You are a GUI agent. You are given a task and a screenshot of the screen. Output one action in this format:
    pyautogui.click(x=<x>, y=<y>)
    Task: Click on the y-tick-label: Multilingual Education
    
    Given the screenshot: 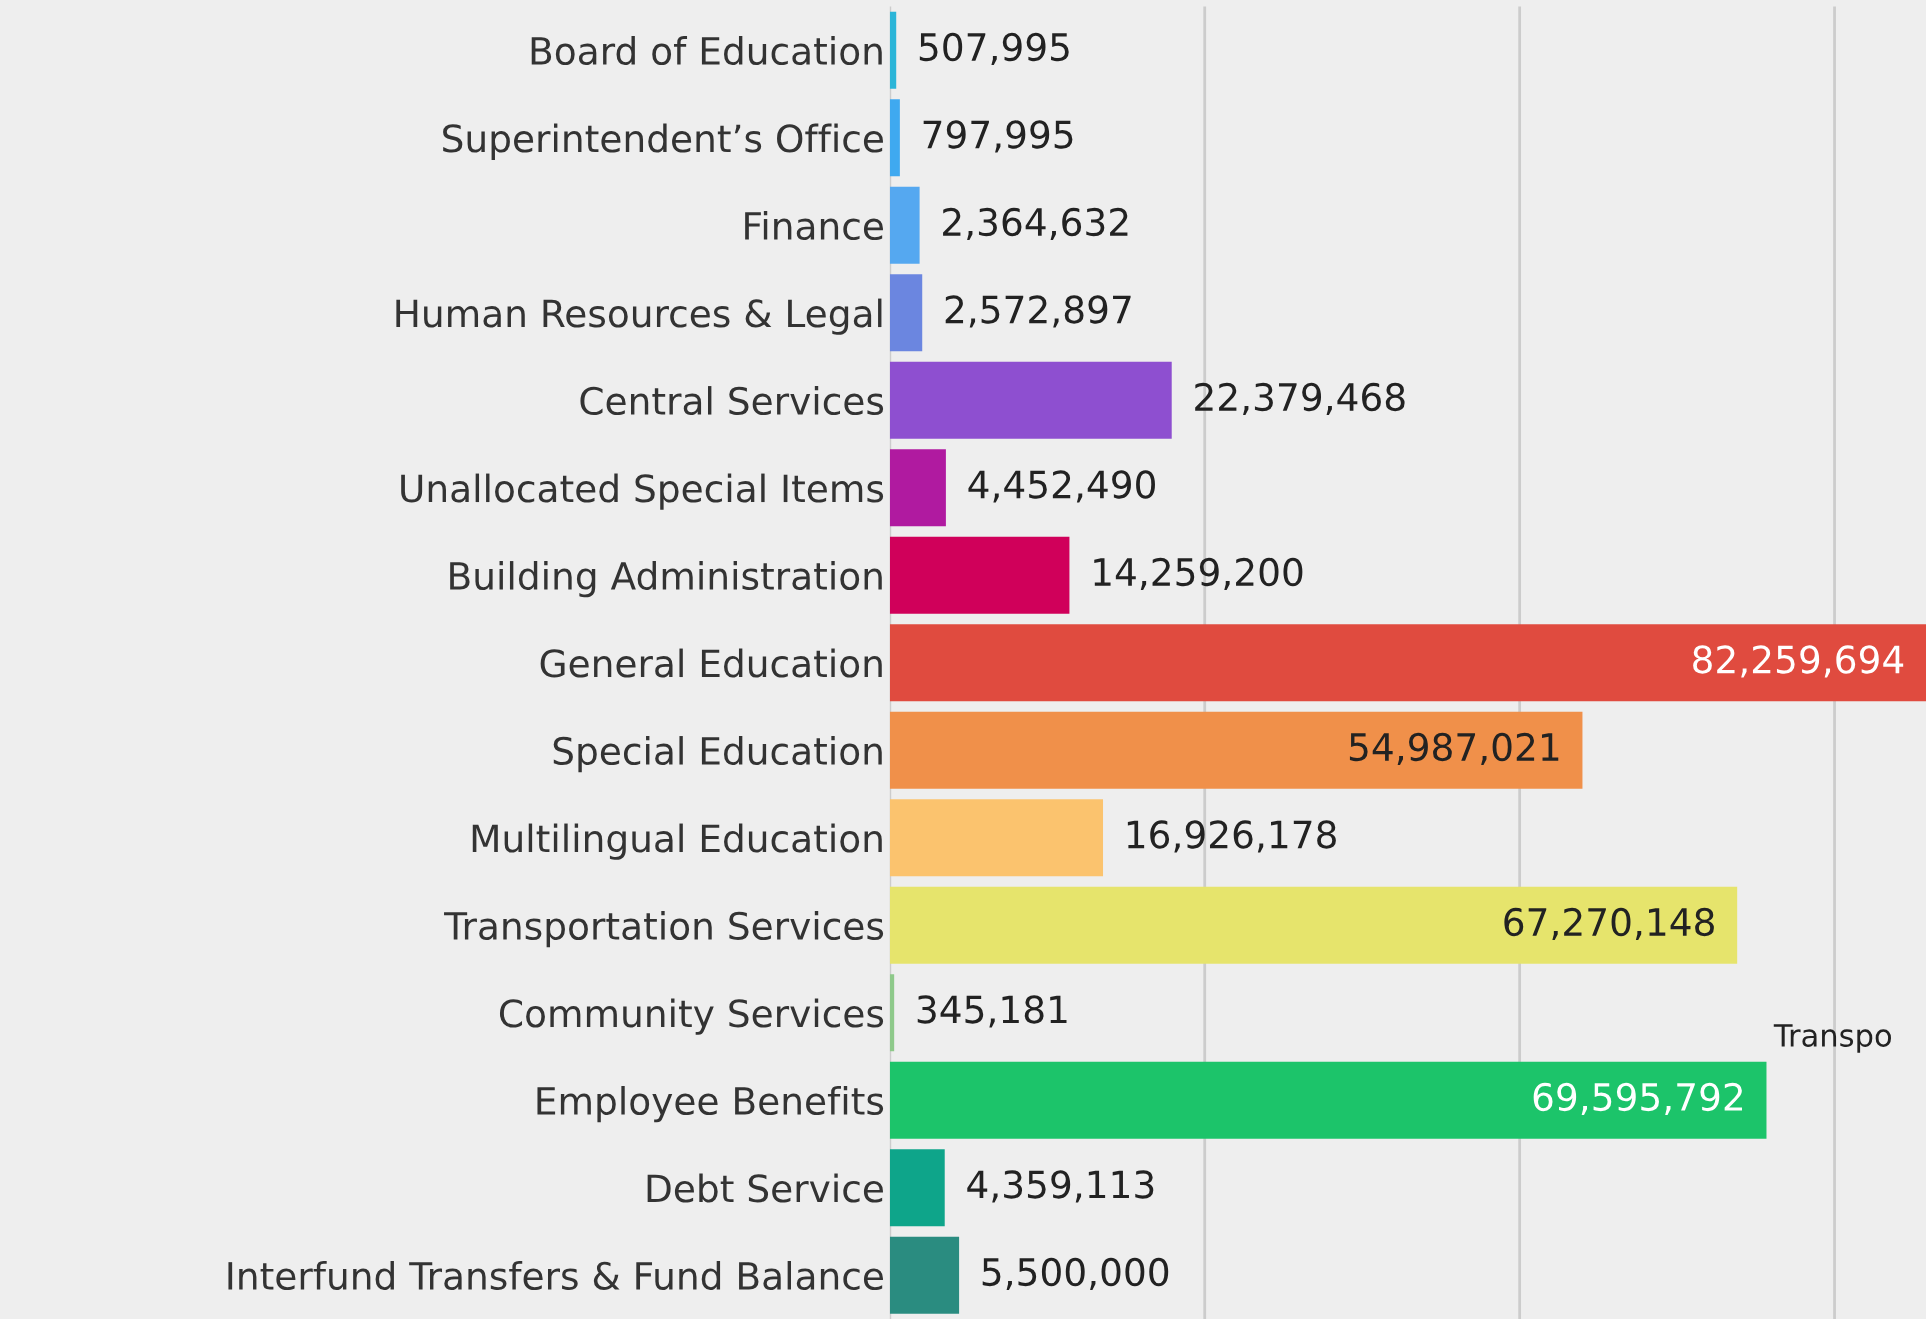 What is the action you would take?
    pyautogui.click(x=677, y=841)
    